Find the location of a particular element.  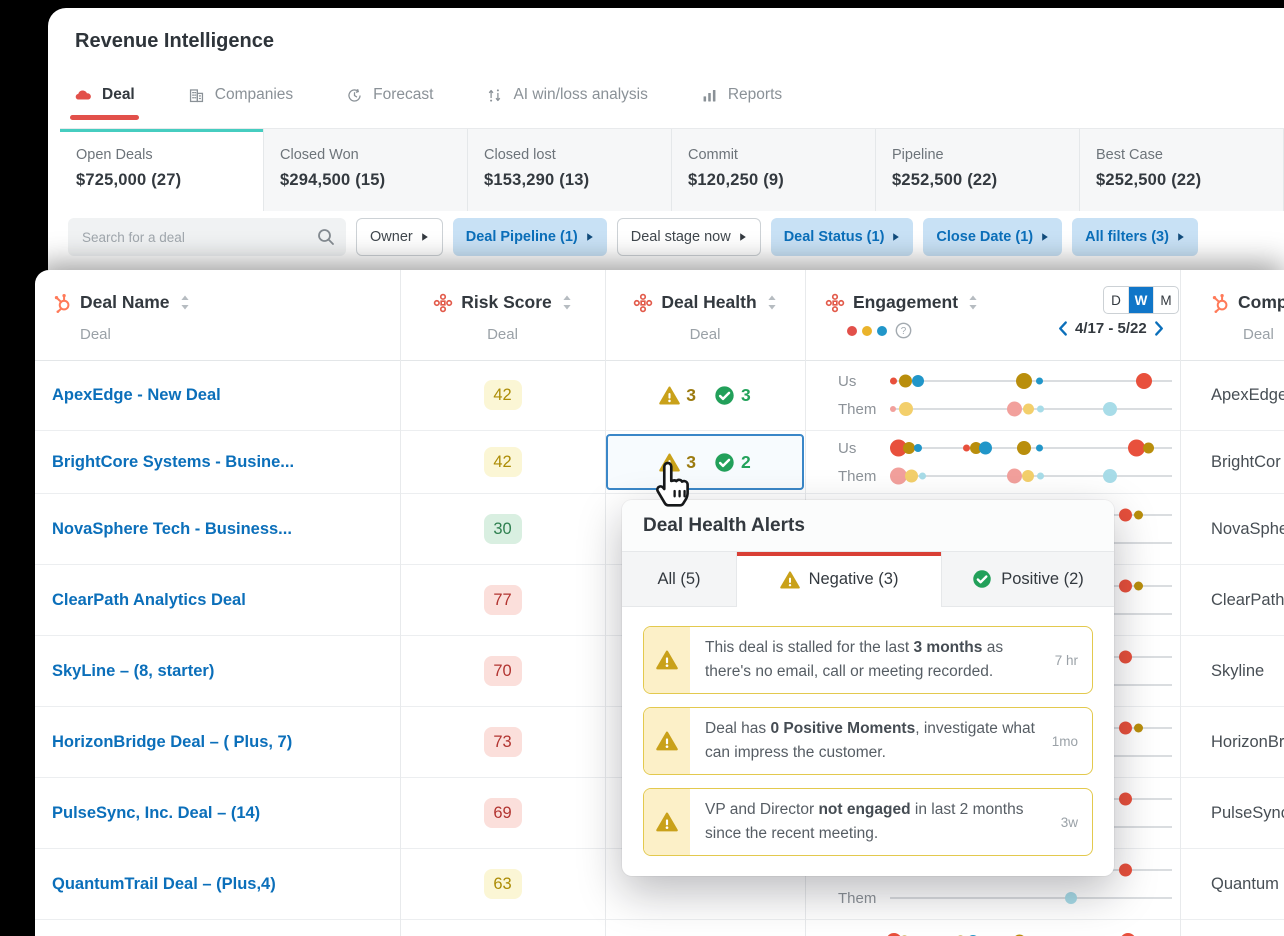

date-range-nav: 4/17 - 5/22 is located at coordinates (1111, 328).